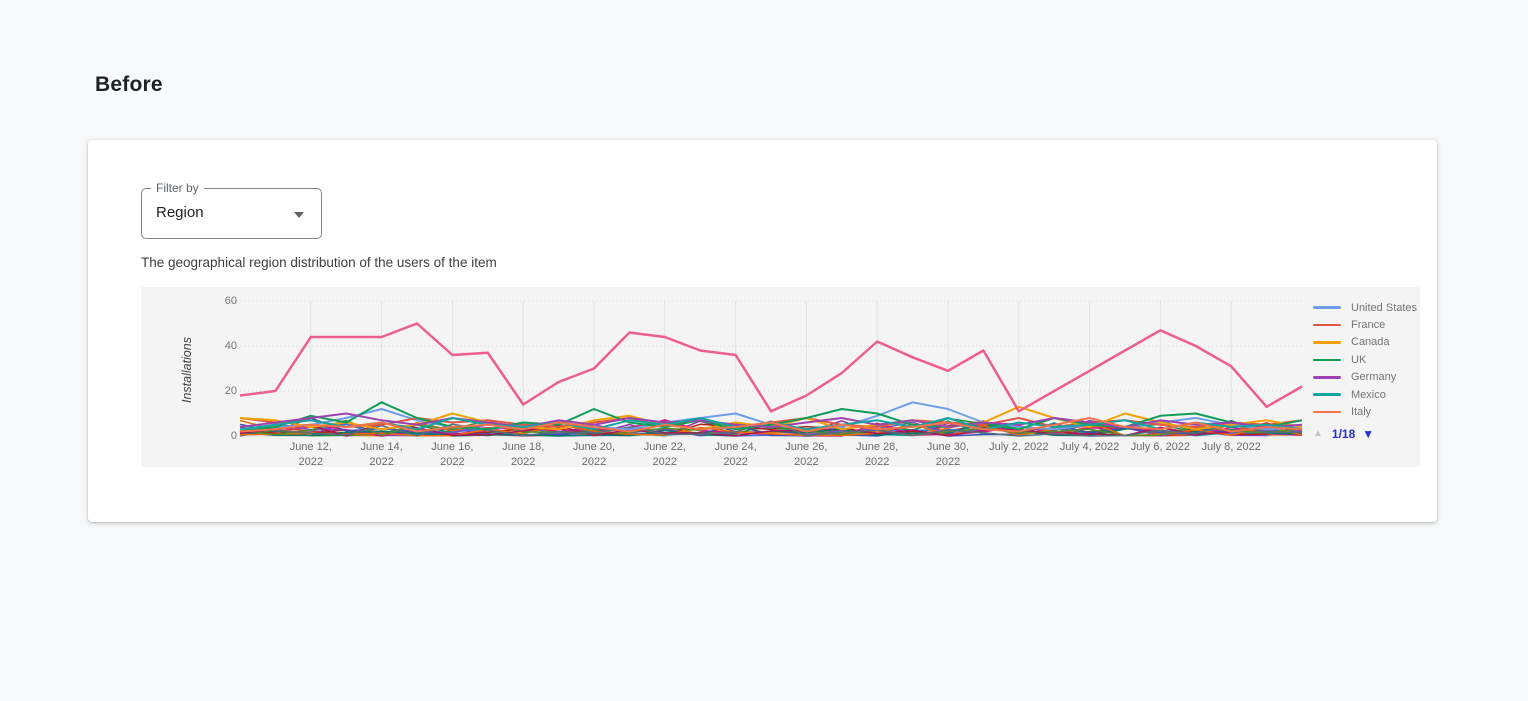  I want to click on legend-page-indicator: 1/18, so click(1343, 433).